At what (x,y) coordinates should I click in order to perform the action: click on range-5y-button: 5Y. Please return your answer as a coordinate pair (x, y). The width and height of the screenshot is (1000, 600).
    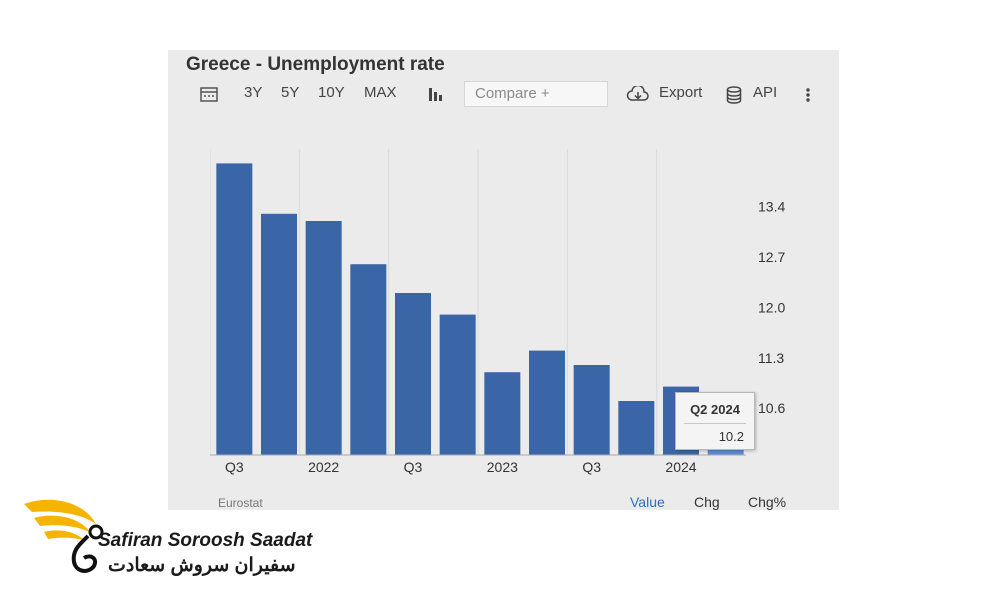
    Looking at the image, I should click on (290, 92).